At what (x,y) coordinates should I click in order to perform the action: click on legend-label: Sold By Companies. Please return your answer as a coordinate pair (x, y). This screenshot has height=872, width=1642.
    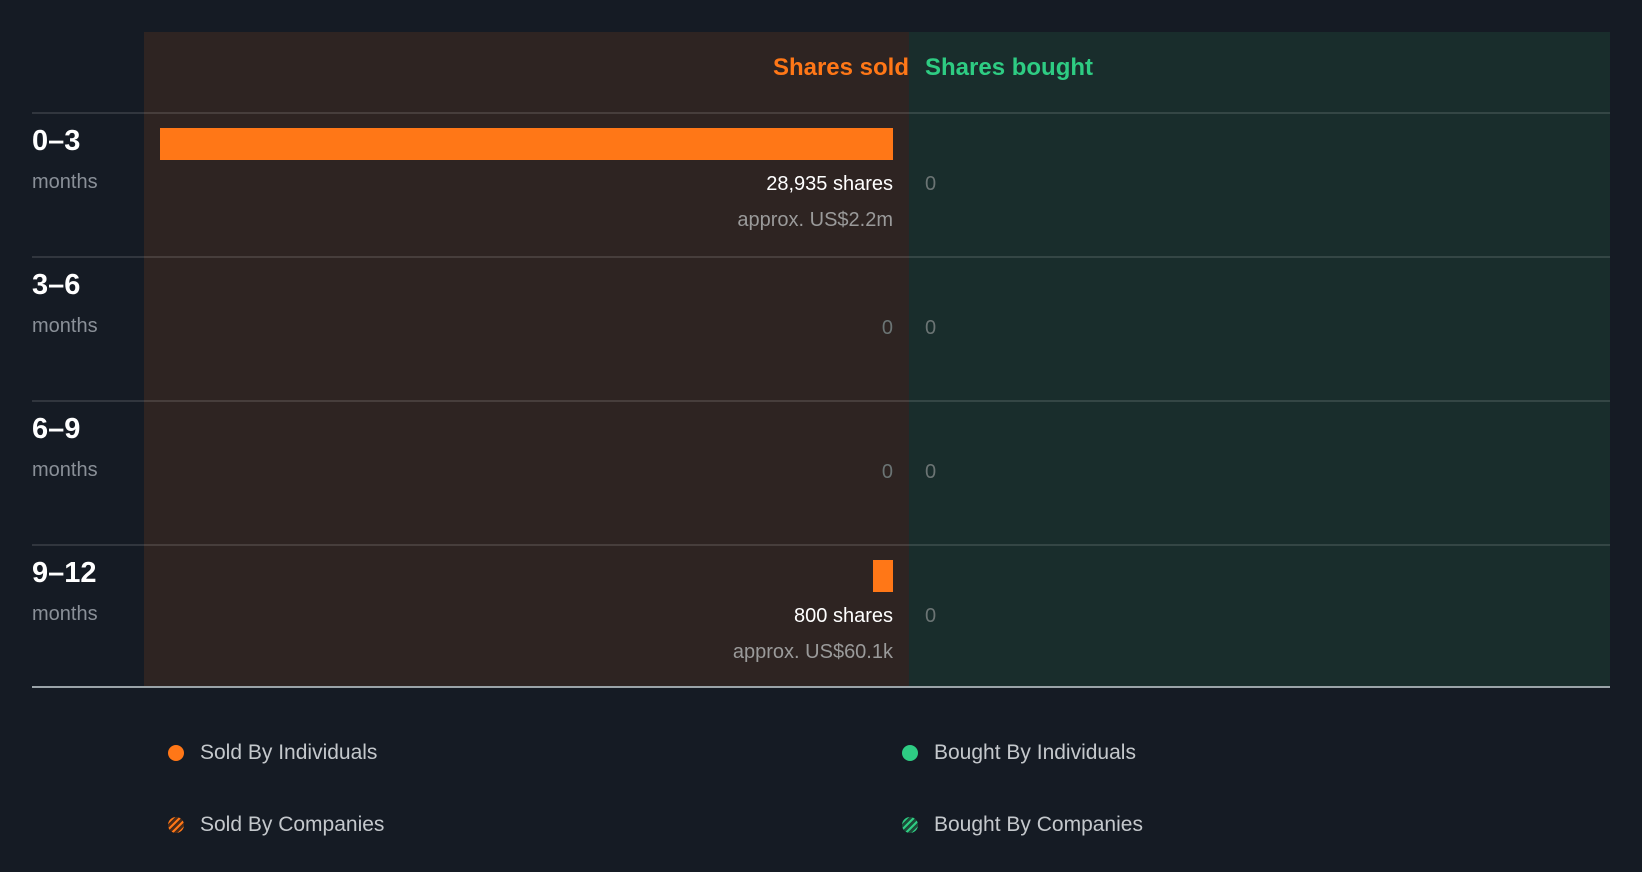
    Looking at the image, I should click on (292, 824).